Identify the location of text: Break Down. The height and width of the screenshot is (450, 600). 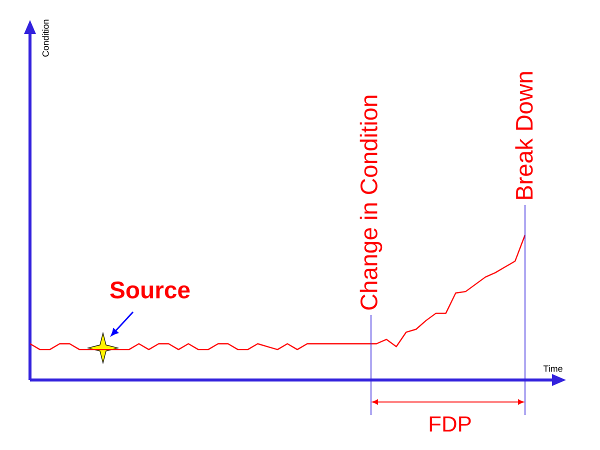
(524, 135).